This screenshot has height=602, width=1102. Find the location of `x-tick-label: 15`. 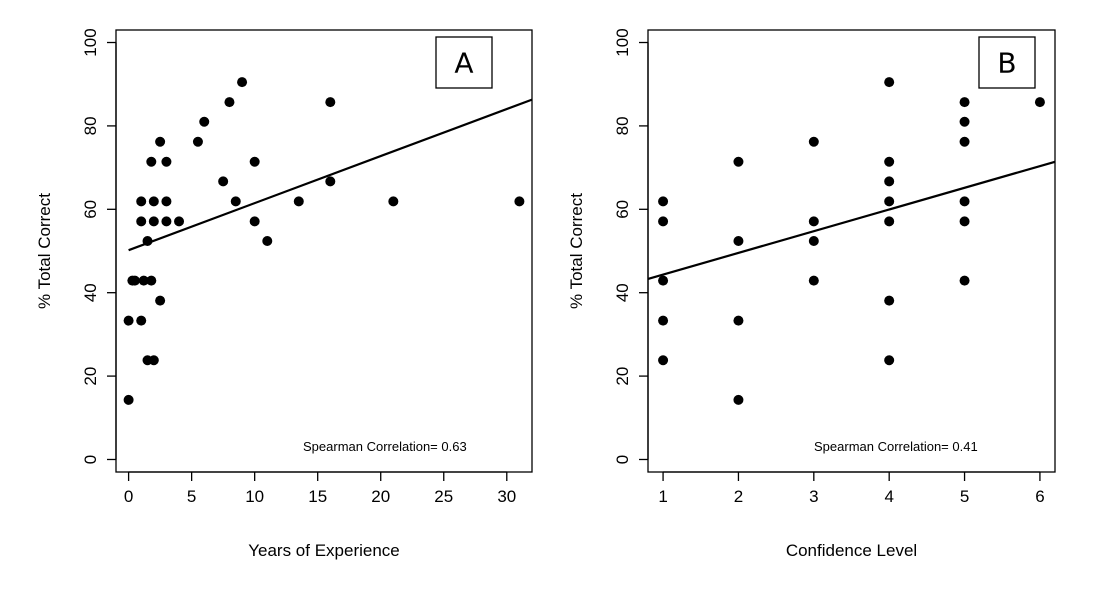

x-tick-label: 15 is located at coordinates (317, 496).